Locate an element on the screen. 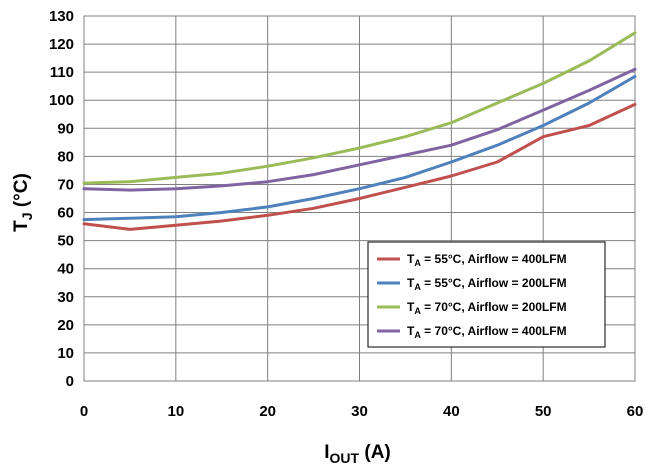 This screenshot has height=474, width=645. y-tick-label: 60 is located at coordinates (65, 213).